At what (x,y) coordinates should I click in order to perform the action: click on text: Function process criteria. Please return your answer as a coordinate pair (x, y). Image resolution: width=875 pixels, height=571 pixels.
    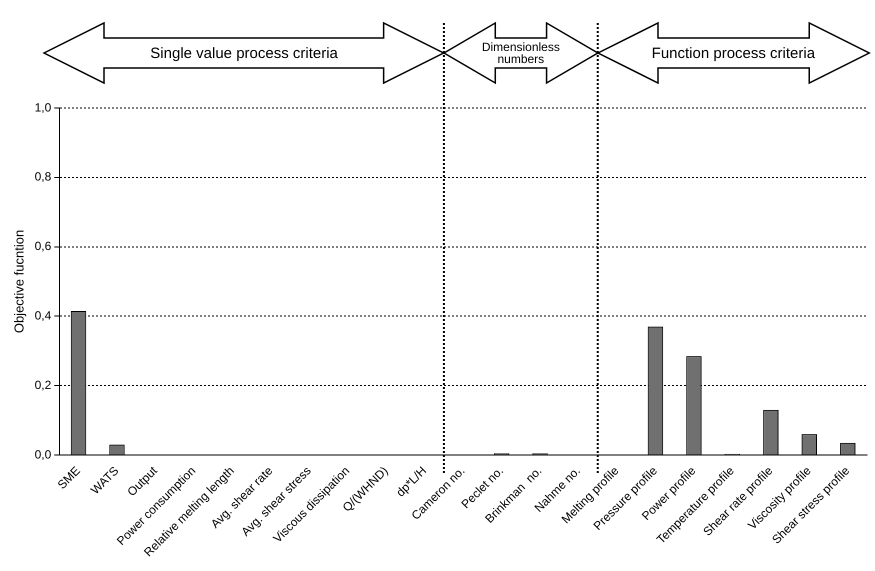
    Looking at the image, I should click on (733, 54).